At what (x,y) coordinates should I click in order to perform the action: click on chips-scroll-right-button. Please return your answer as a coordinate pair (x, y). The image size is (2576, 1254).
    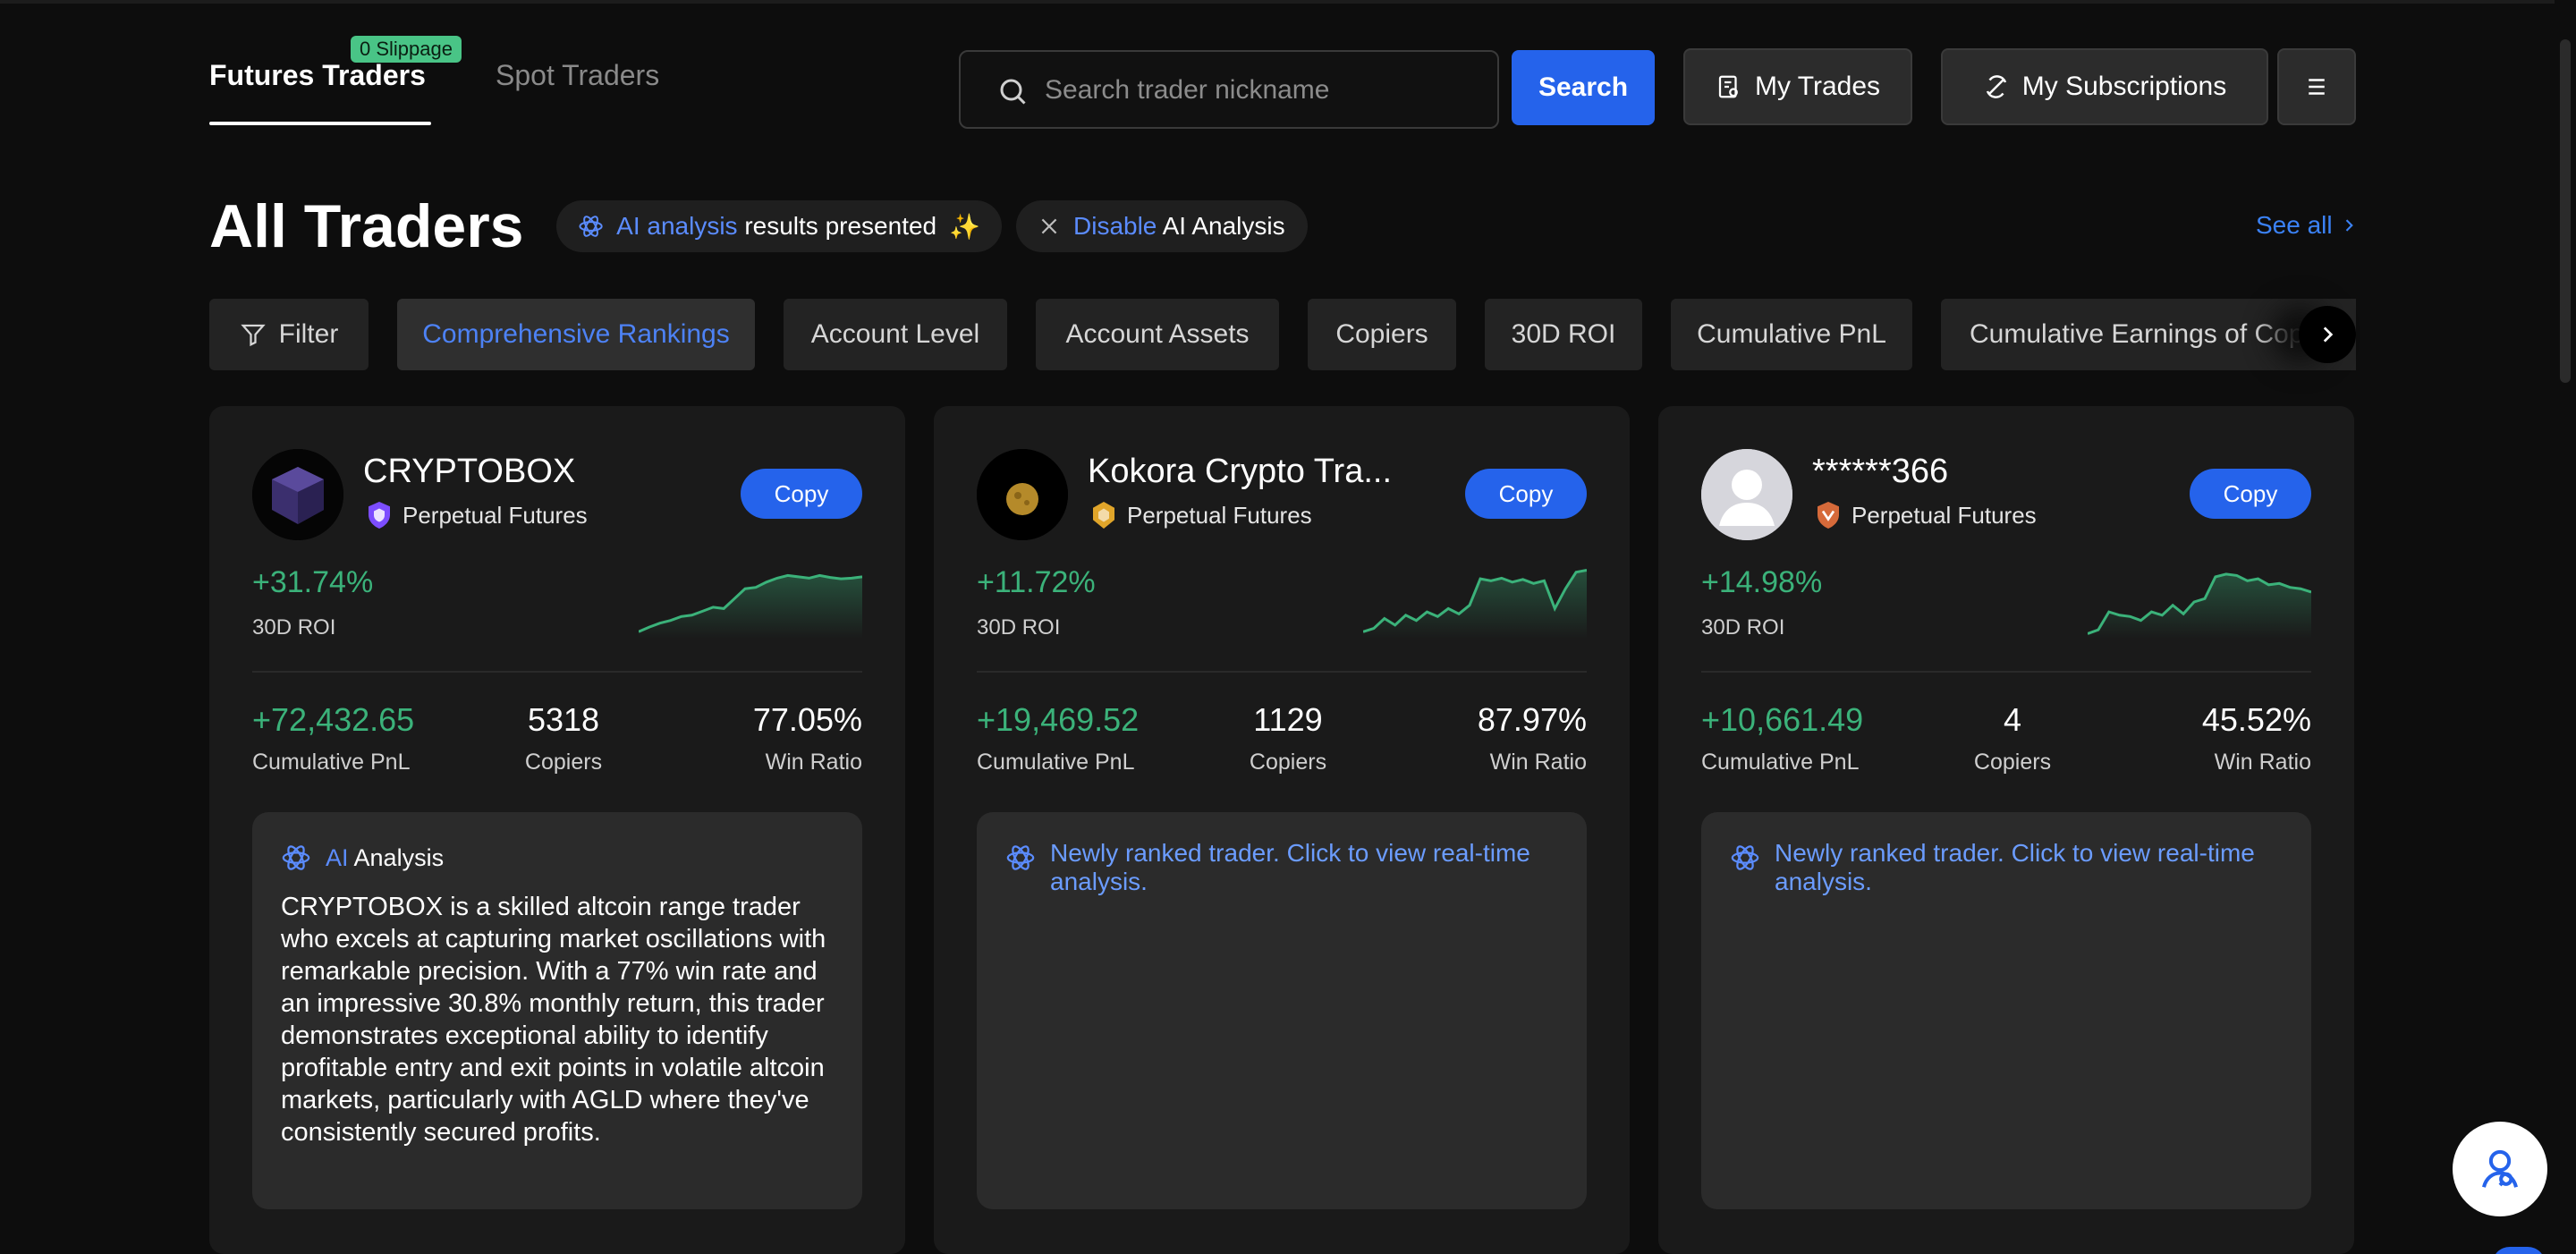
    Looking at the image, I should click on (2327, 334).